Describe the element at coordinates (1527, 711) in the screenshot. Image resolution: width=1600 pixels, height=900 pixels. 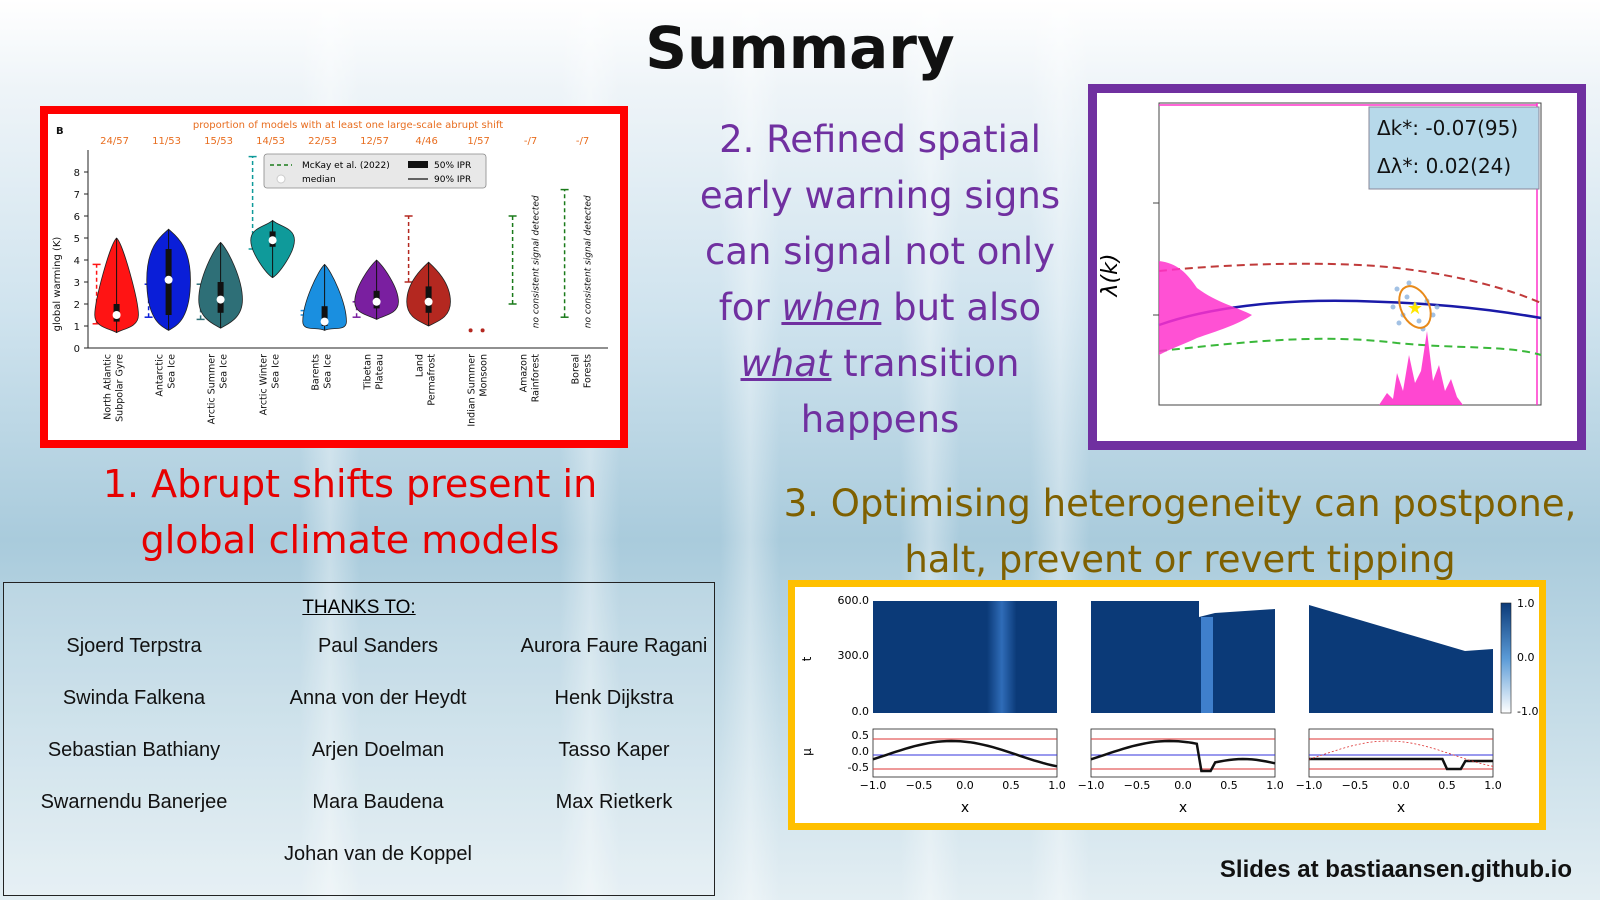
I see `colorbar-tick: -1.0` at that location.